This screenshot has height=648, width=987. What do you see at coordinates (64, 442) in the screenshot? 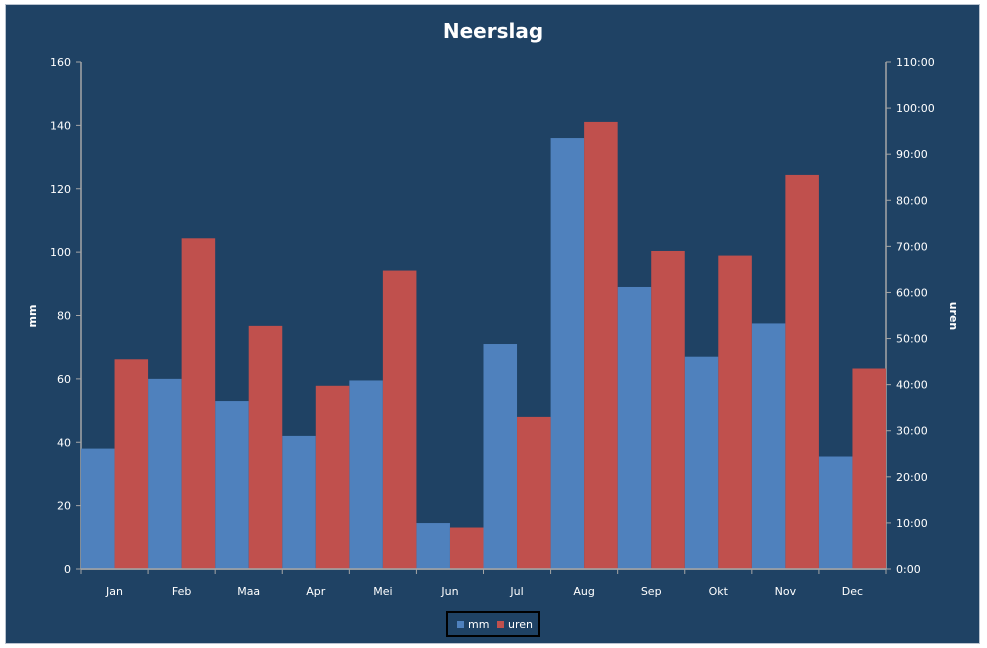
I see `y-tick-label: 40` at bounding box center [64, 442].